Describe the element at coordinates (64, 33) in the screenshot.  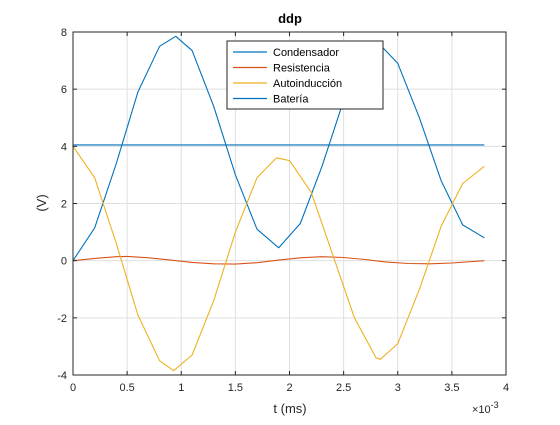
I see `y-tick-label: 8` at that location.